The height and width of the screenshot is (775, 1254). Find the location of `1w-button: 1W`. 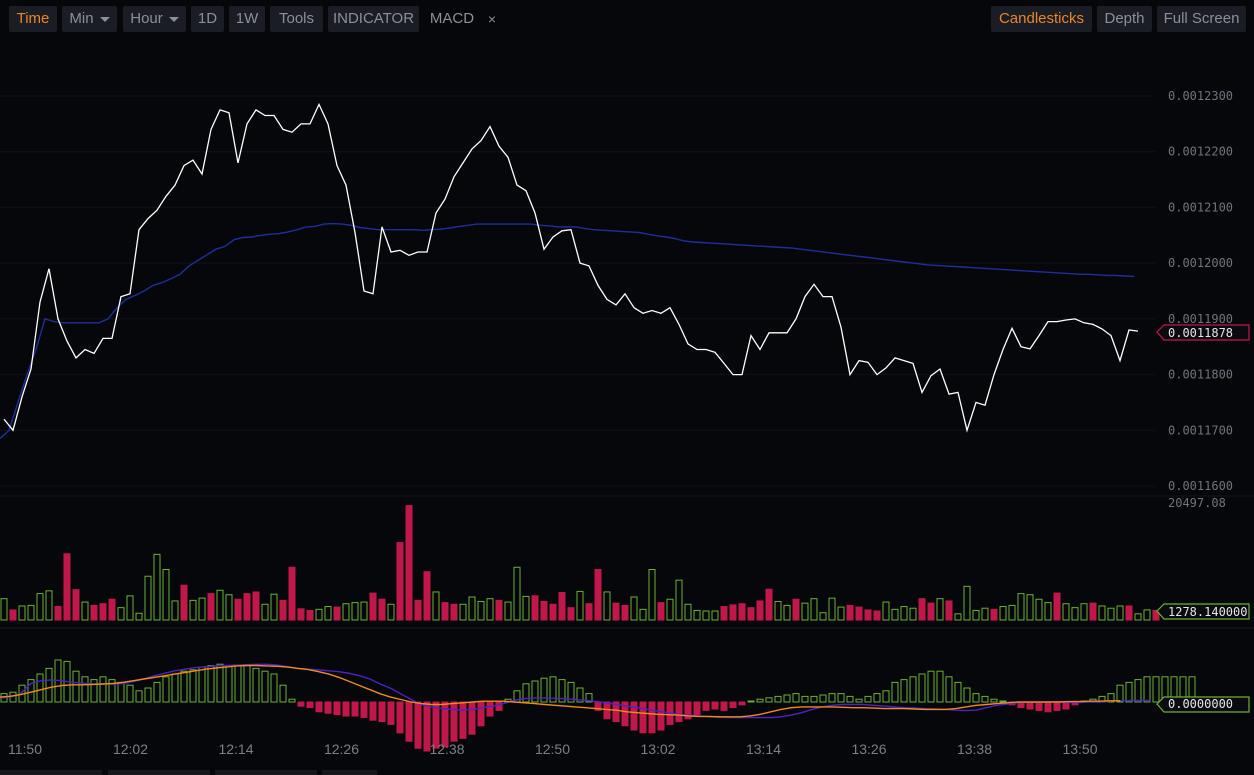

1w-button: 1W is located at coordinates (247, 19).